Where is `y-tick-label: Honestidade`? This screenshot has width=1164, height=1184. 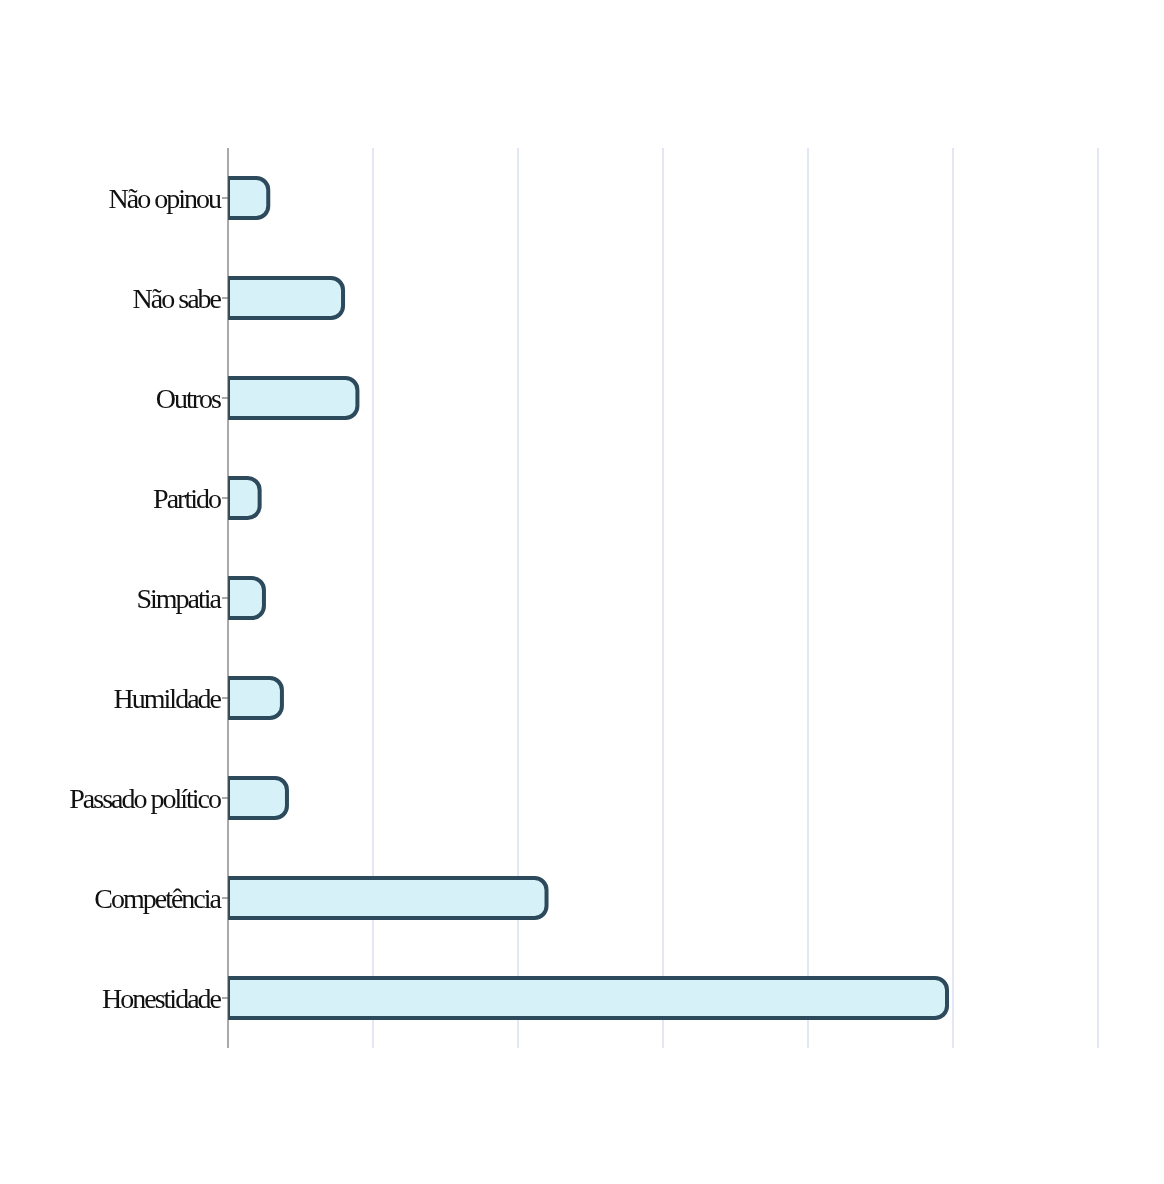
y-tick-label: Honestidade is located at coordinates (162, 998).